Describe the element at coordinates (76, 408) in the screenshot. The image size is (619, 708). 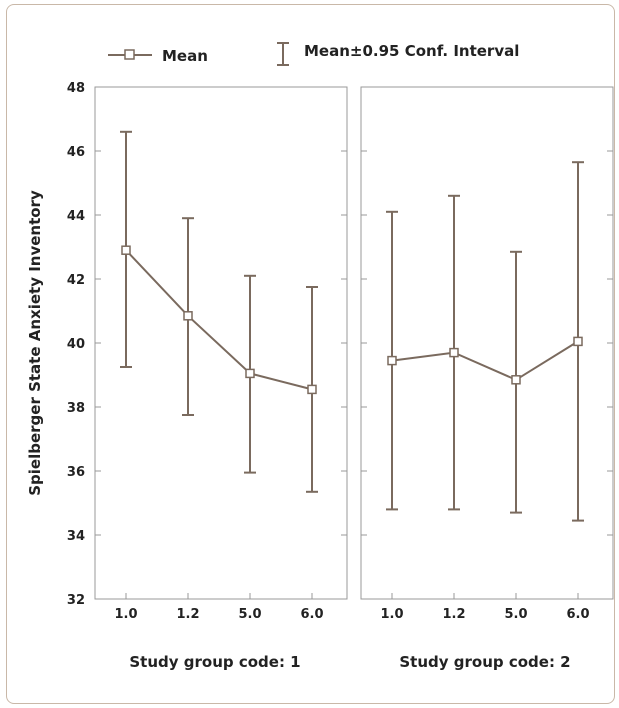
I see `y-tick-label: 38` at that location.